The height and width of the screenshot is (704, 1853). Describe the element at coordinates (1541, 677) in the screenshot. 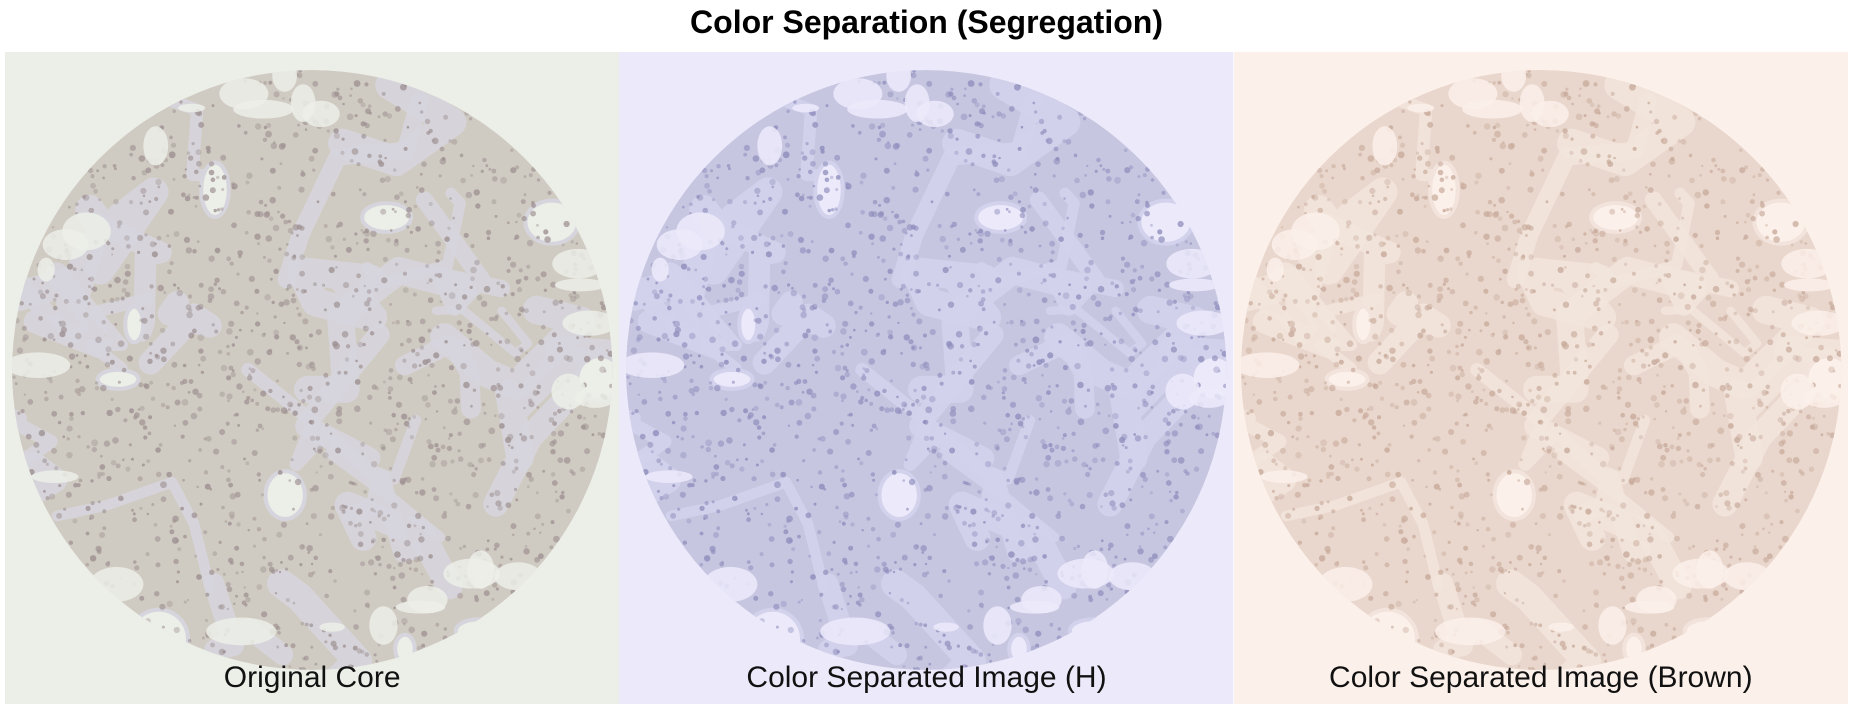

I see `panel-caption-brown: Color Separated Image (Brown)` at that location.